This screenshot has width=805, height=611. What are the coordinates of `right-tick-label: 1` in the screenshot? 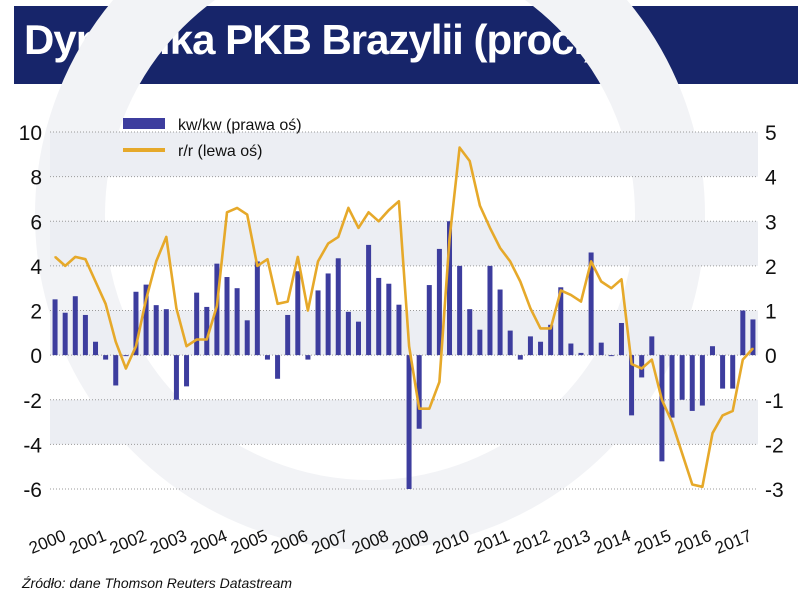 It's located at (771, 312).